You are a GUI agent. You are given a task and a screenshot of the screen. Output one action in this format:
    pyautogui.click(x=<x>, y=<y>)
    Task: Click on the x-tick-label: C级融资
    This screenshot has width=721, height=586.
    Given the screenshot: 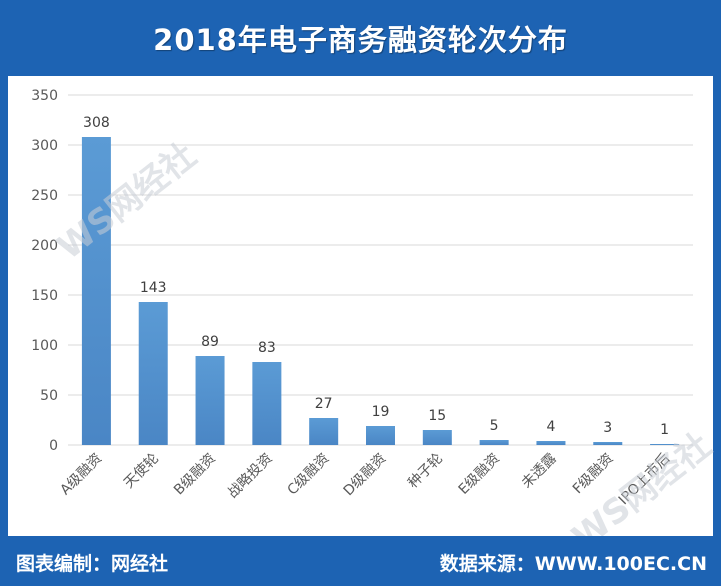 What is the action you would take?
    pyautogui.click(x=309, y=475)
    